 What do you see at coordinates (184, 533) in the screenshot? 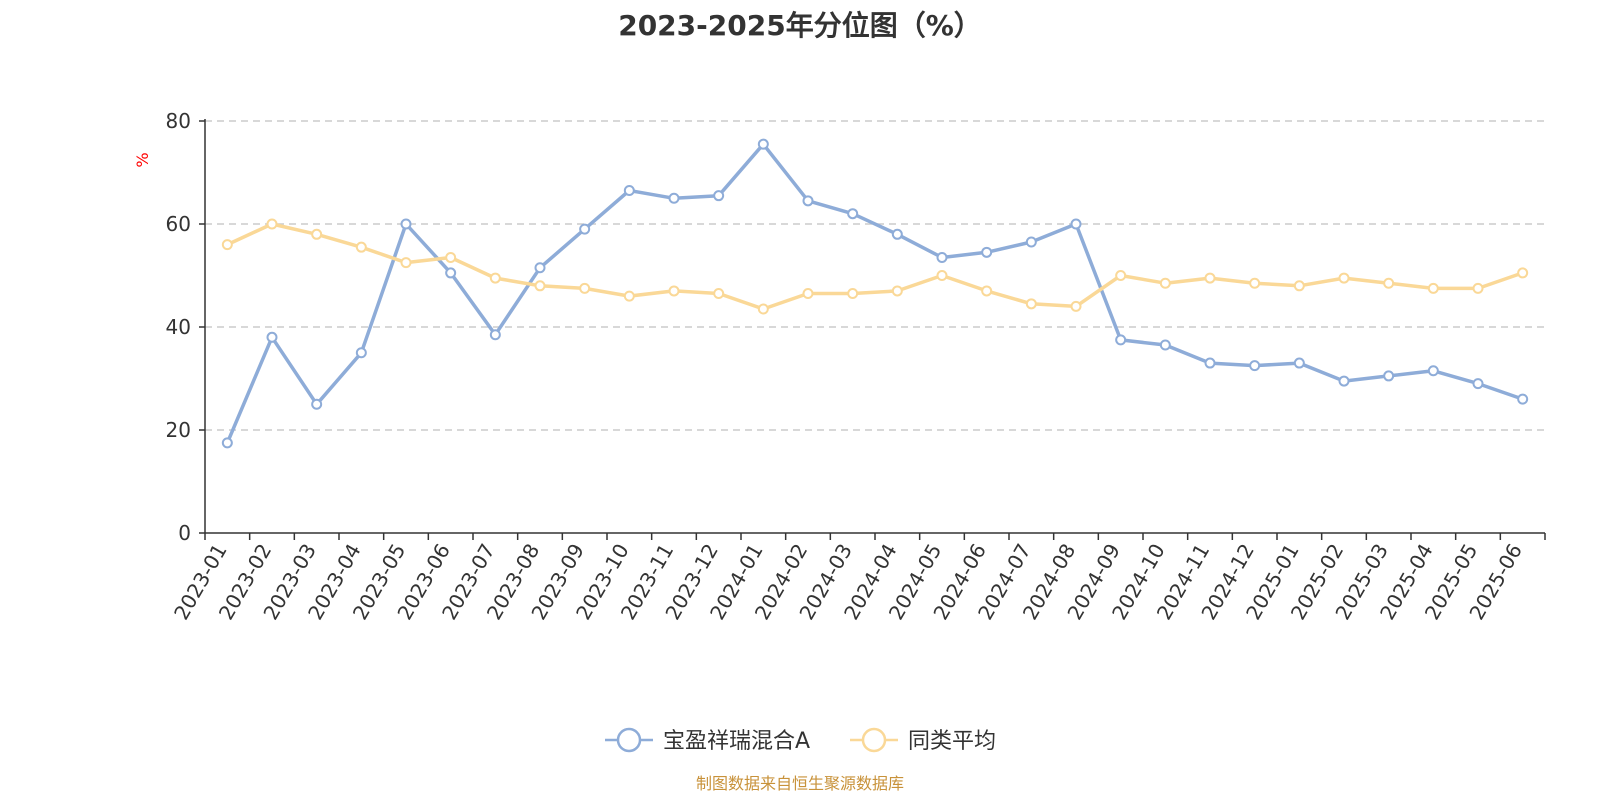
I see `y-tick-label: 0` at bounding box center [184, 533].